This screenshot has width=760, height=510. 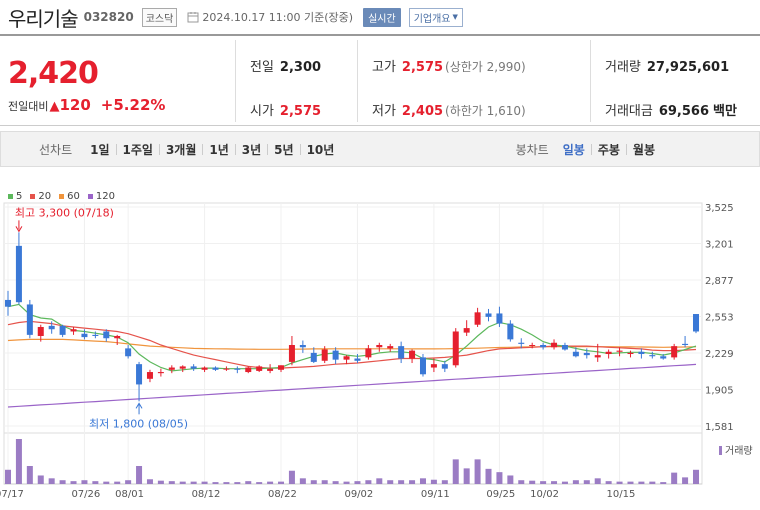 I want to click on prev-close-value: 2,300, so click(x=300, y=67).